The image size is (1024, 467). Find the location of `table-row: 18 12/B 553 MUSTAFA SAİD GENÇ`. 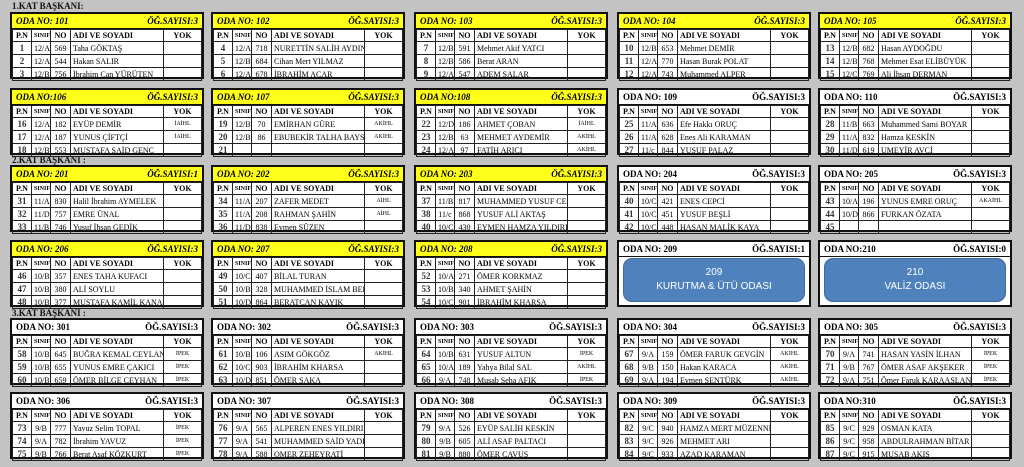

table-row: 18 12/B 553 MUSTAFA SAİD GENÇ is located at coordinates (107, 150).